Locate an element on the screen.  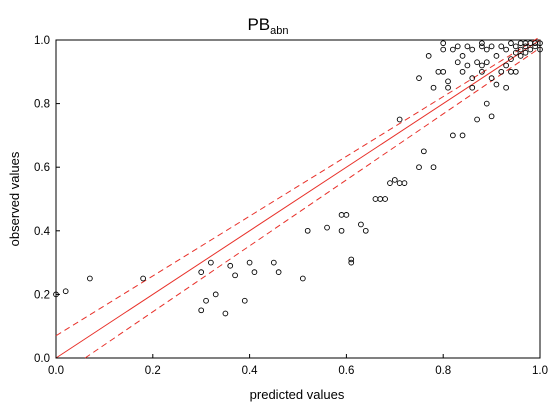
chart-title: PBabn is located at coordinates (267, 26).